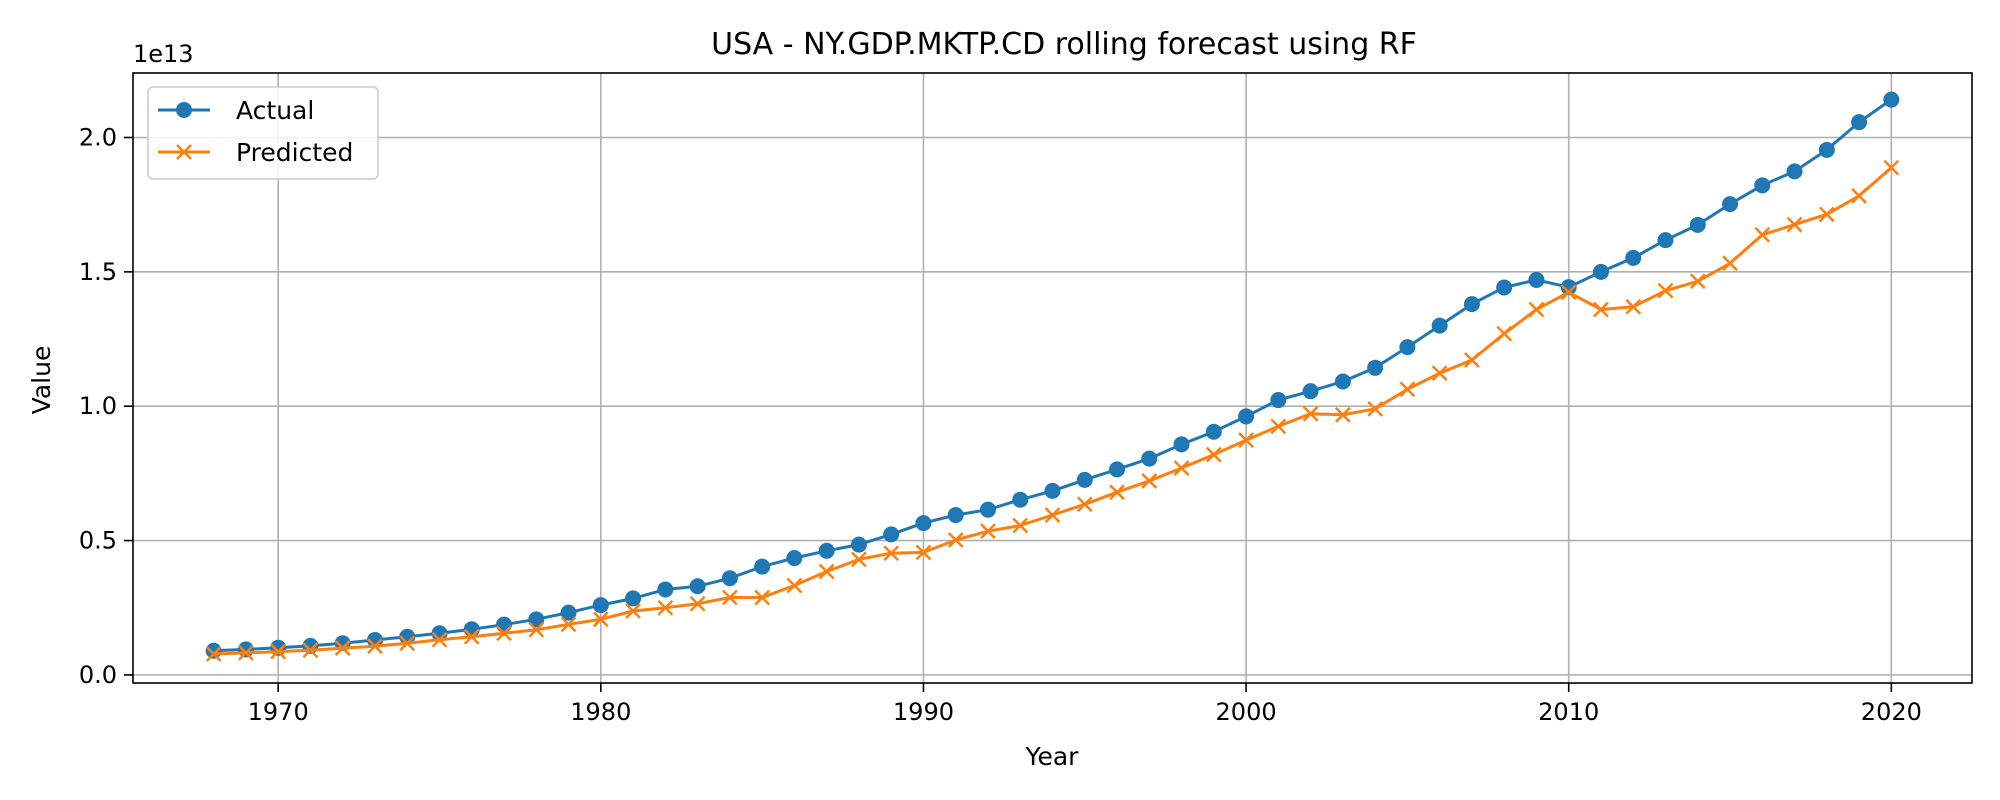  Describe the element at coordinates (923, 712) in the screenshot. I see `x-tick-label: 1990` at that location.